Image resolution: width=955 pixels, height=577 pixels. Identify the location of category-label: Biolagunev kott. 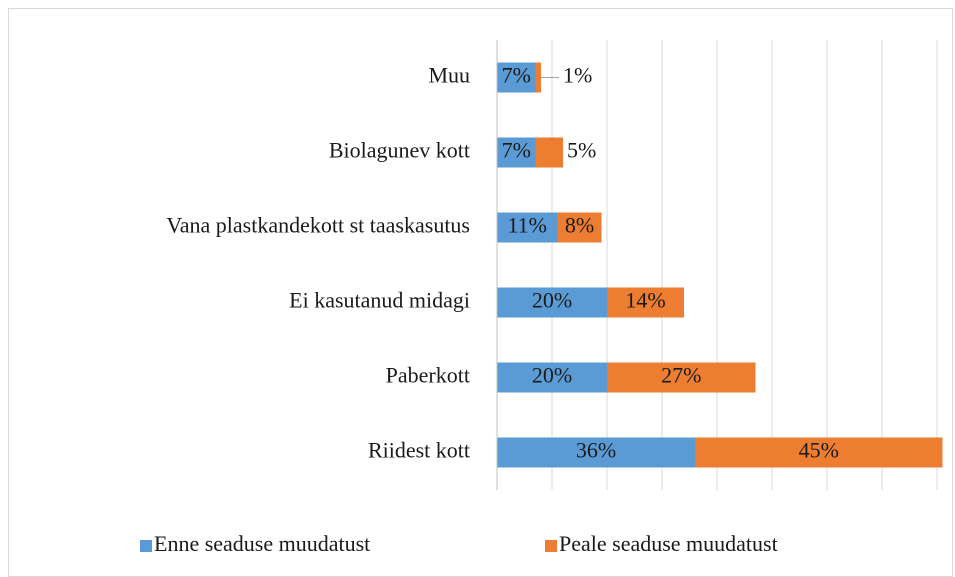
(399, 150).